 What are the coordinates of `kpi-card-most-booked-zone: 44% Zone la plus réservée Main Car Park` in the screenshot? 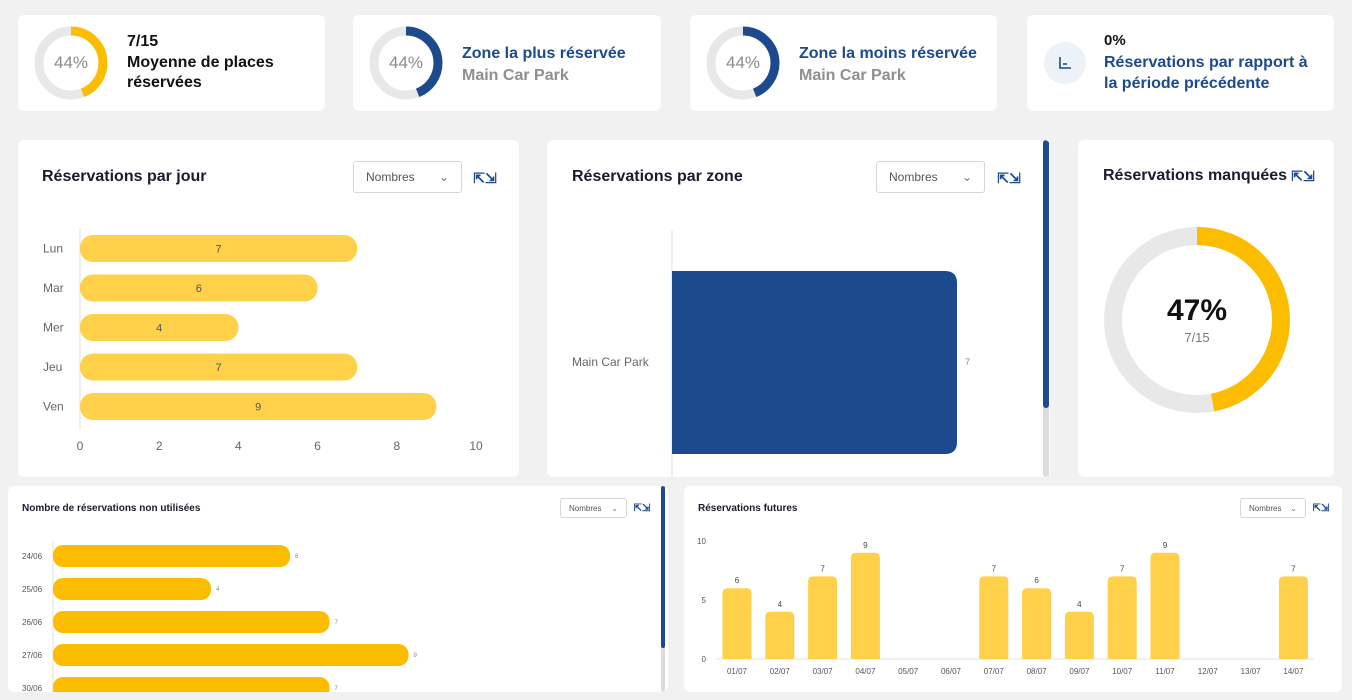 It's located at (507, 63).